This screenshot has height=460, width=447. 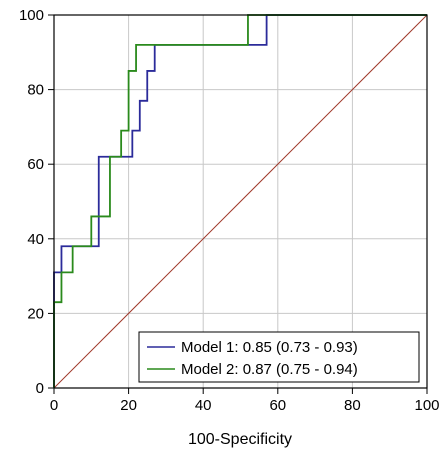 What do you see at coordinates (128, 405) in the screenshot?
I see `x-tick-label: 20` at bounding box center [128, 405].